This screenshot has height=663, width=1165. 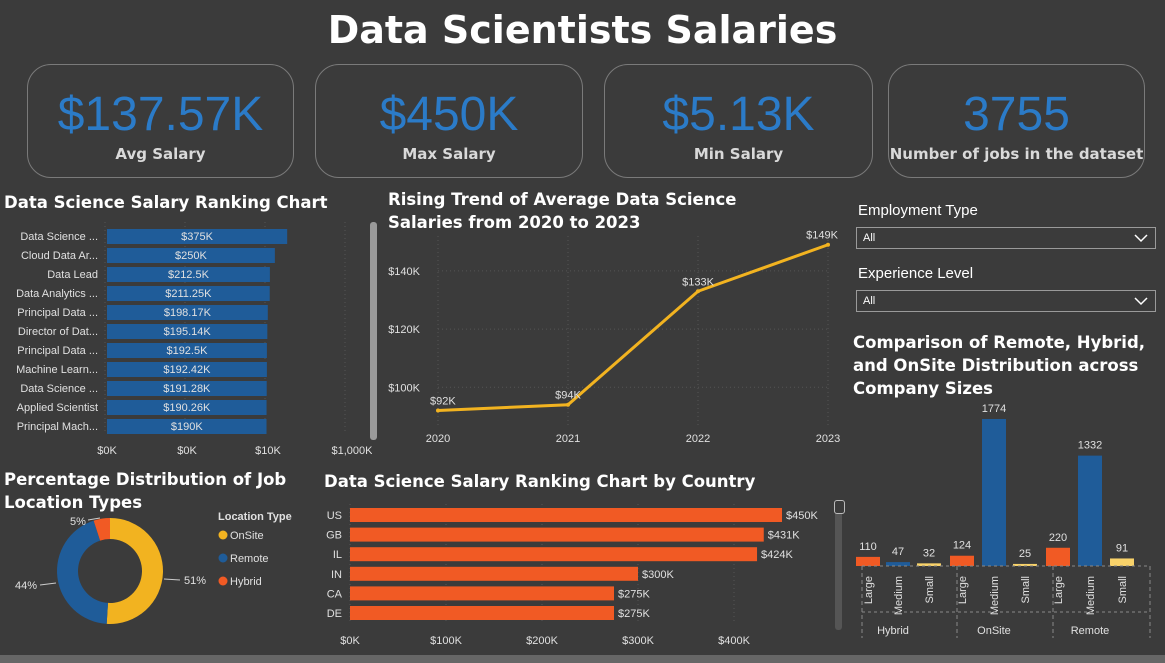 What do you see at coordinates (962, 546) in the screenshot?
I see `data-label: 124` at bounding box center [962, 546].